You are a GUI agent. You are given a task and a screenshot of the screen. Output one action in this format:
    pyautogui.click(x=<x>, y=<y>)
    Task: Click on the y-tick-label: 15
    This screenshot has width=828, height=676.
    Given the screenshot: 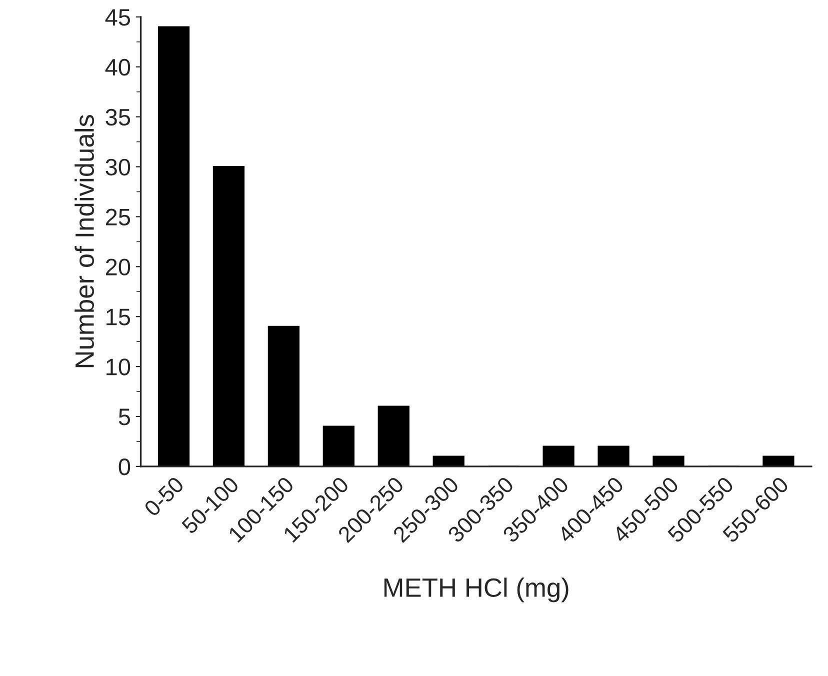 What is the action you would take?
    pyautogui.click(x=118, y=317)
    